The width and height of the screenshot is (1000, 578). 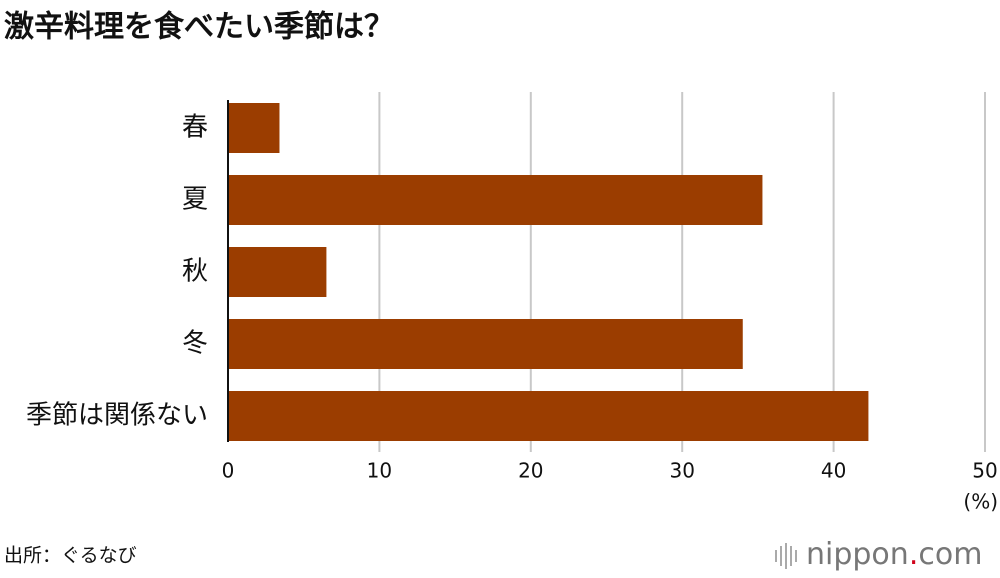 I want to click on x-tick-label: 20, so click(x=530, y=471).